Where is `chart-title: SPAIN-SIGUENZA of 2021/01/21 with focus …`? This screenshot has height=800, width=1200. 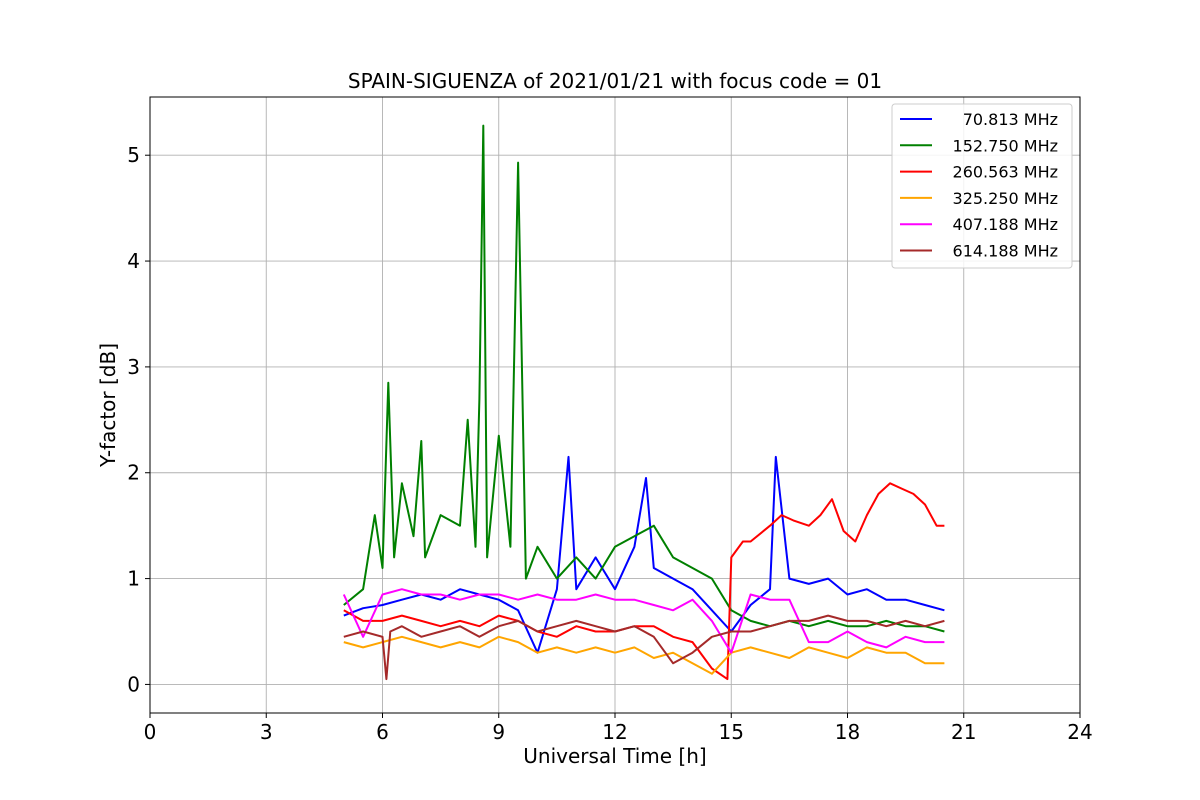 chart-title: SPAIN-SIGUENZA of 2021/01/21 with focus … is located at coordinates (615, 81).